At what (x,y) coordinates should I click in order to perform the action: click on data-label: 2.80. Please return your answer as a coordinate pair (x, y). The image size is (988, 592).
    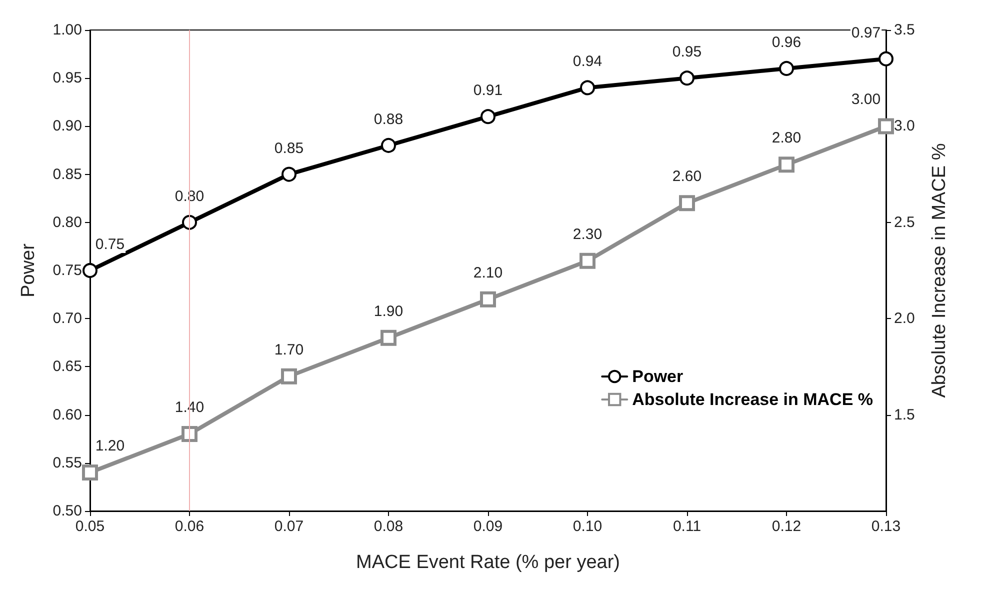
    Looking at the image, I should click on (787, 138).